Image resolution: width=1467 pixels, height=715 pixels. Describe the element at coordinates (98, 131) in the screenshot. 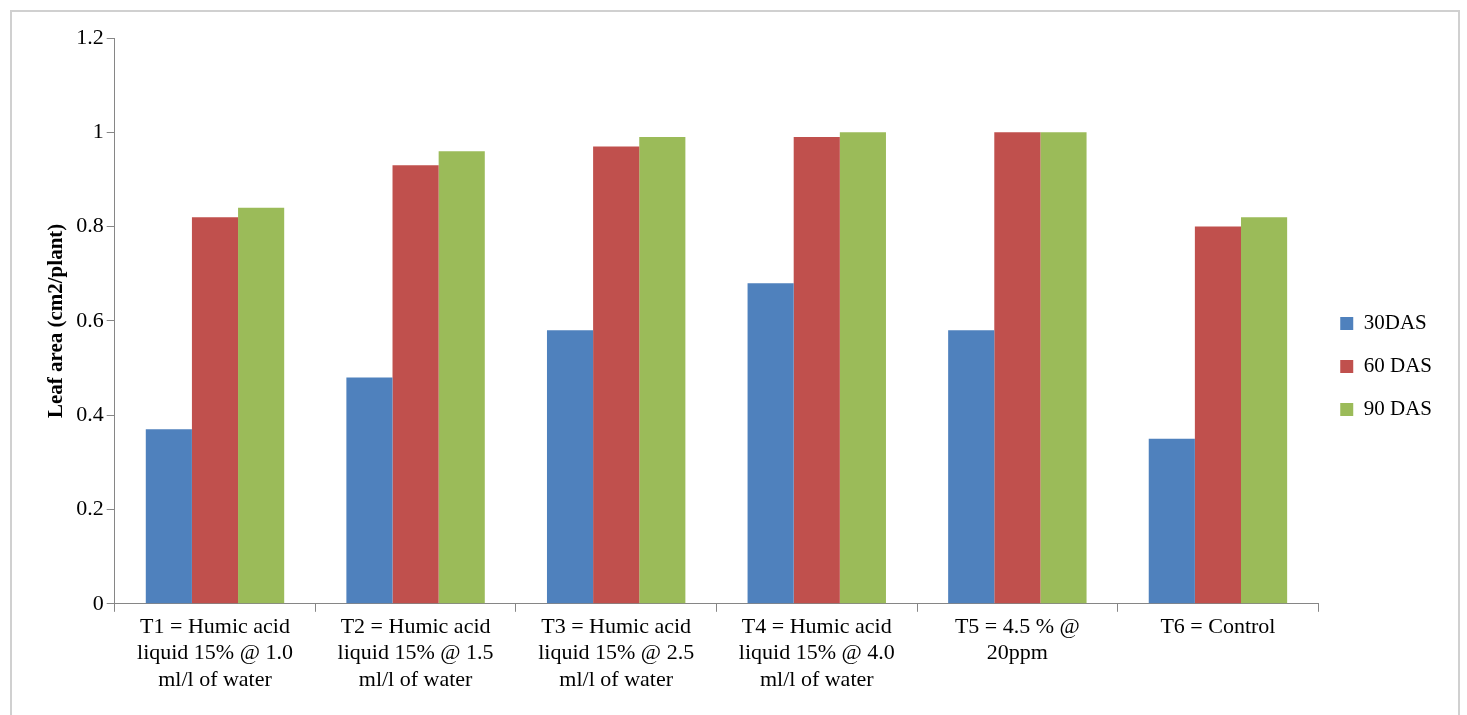

I see `y-tick-label: 1` at that location.